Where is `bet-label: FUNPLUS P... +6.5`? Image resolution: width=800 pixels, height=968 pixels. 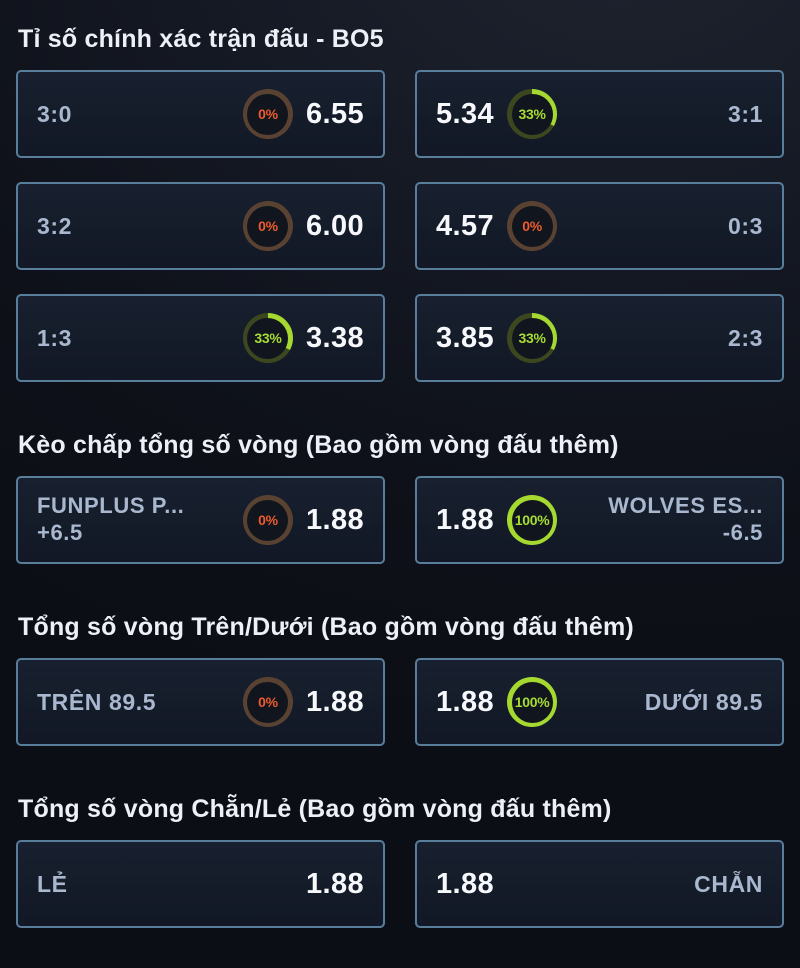
bet-label: FUNPLUS P... +6.5 is located at coordinates (133, 520).